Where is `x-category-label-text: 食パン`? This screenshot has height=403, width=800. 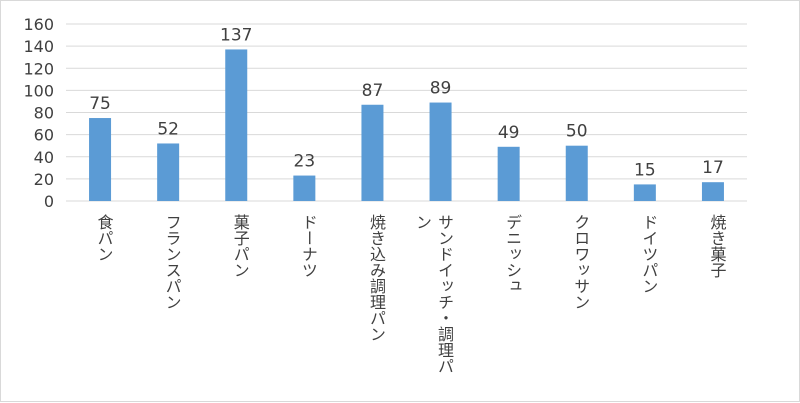 x-category-label-text: 食パン is located at coordinates (104, 238).